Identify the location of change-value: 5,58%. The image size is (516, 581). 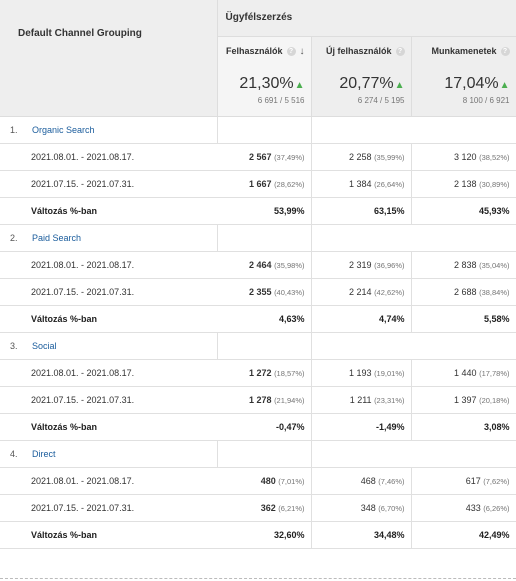
(463, 319).